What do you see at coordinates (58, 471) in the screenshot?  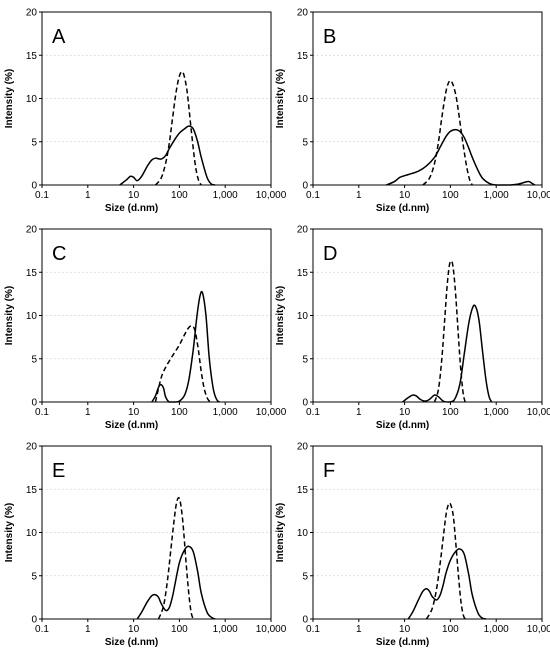 I see `panel-label: E` at bounding box center [58, 471].